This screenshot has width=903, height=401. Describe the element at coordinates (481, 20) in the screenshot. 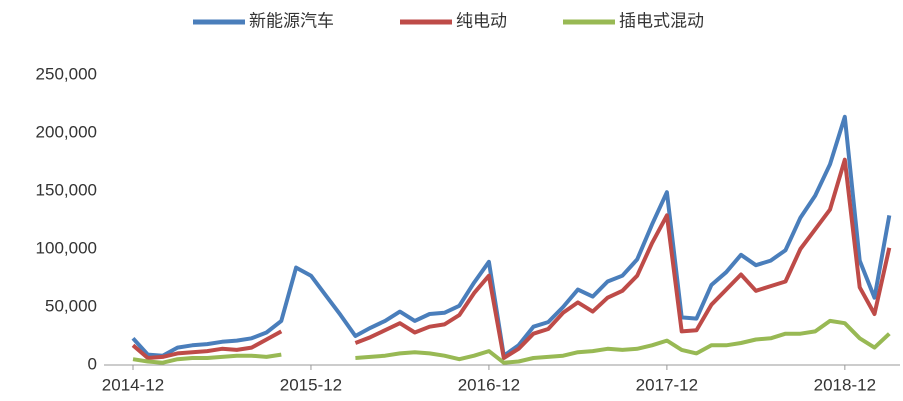

I see `legend-label: 纯电动` at that location.